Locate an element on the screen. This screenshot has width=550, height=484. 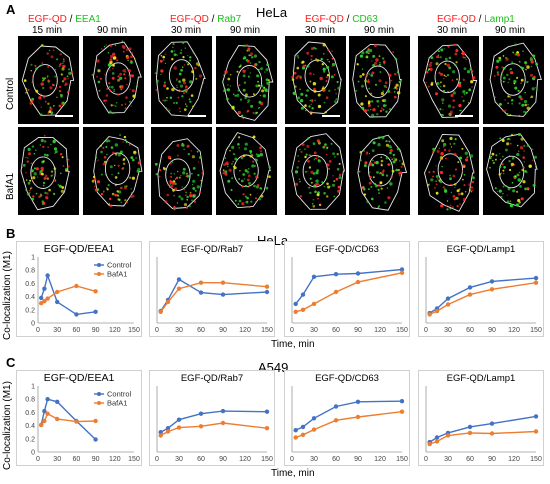
chart-svg: EGF-QD/CD63 0 30 60 90 120 150 is located at coordinates (347, 418).